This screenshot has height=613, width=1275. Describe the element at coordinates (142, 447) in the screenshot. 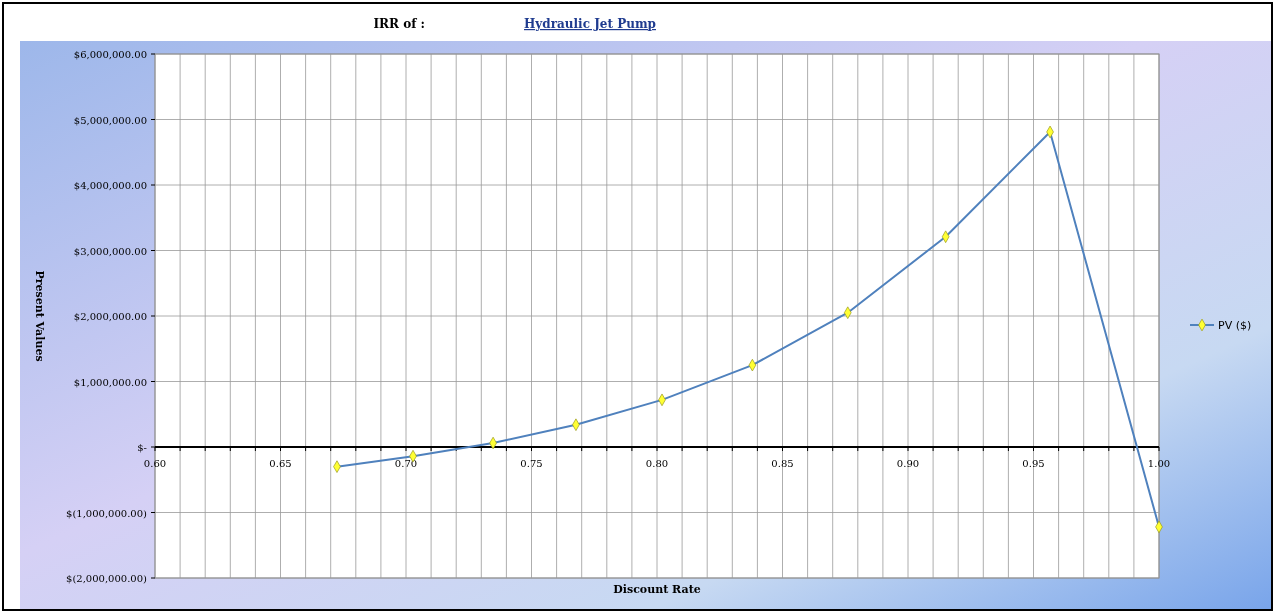

I see `y-tick-label: $-` at that location.